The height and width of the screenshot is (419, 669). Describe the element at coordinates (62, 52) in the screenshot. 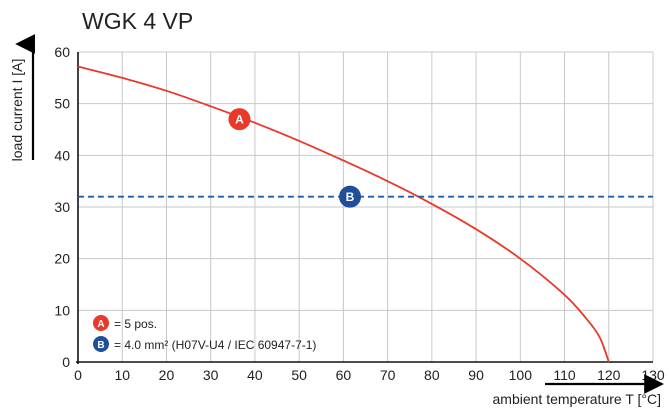

I see `y-tick-label: 60` at that location.